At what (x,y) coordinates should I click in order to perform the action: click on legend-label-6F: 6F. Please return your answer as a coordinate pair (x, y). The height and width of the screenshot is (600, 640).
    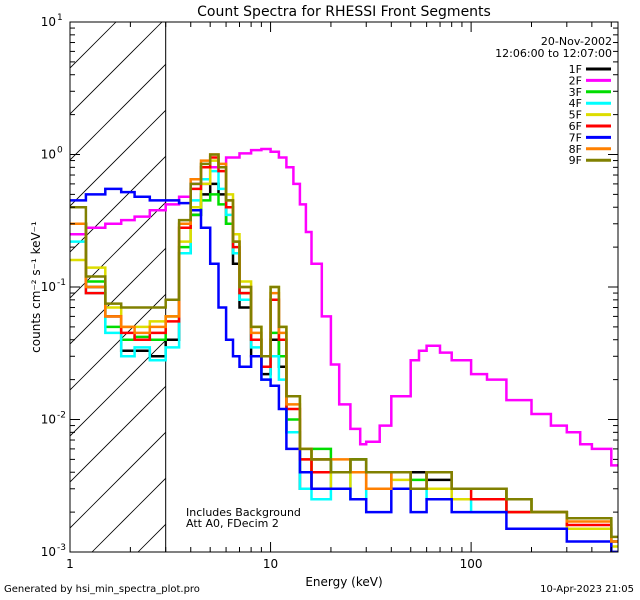
    Looking at the image, I should click on (575, 126).